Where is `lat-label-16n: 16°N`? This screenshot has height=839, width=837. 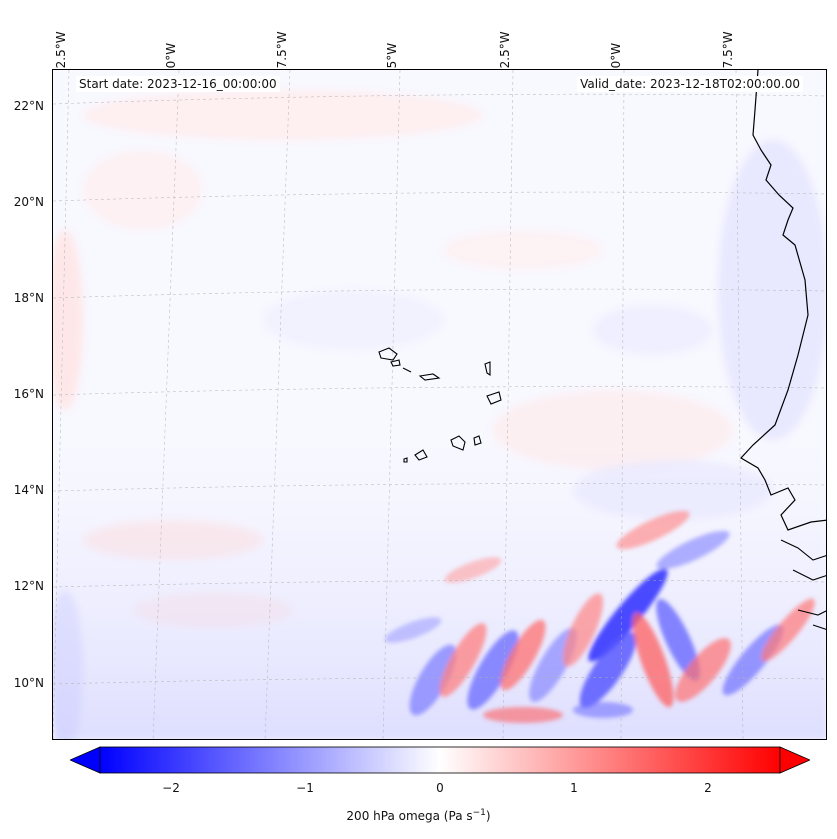 lat-label-16n: 16°N is located at coordinates (28, 394).